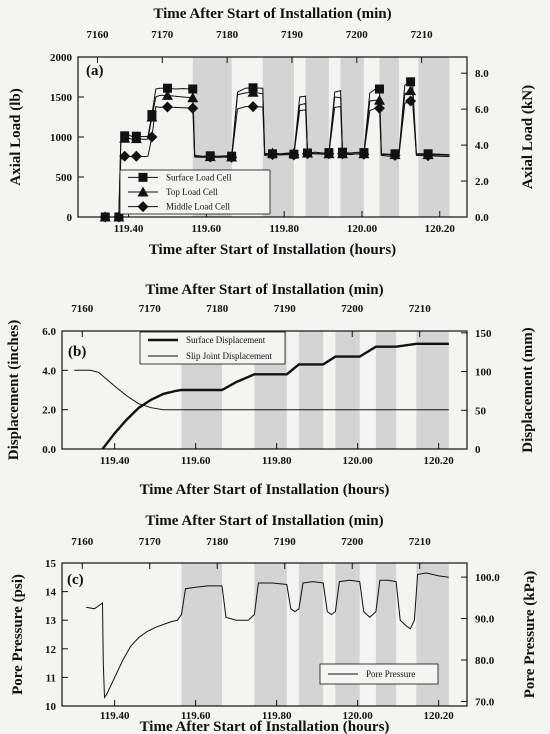  What do you see at coordinates (478, 450) in the screenshot?
I see `y2-tick-label: 0` at bounding box center [478, 450].